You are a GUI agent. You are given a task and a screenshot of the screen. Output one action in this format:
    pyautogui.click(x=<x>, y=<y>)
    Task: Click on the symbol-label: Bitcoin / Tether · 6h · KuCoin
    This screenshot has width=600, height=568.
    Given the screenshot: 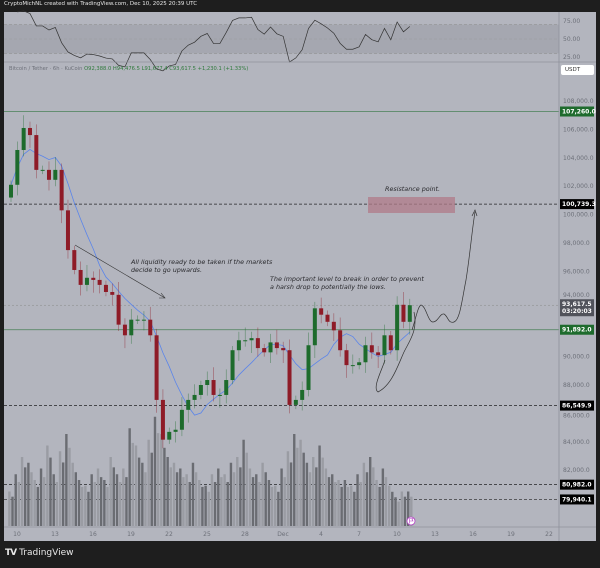 What is the action you would take?
    pyautogui.click(x=46, y=69)
    